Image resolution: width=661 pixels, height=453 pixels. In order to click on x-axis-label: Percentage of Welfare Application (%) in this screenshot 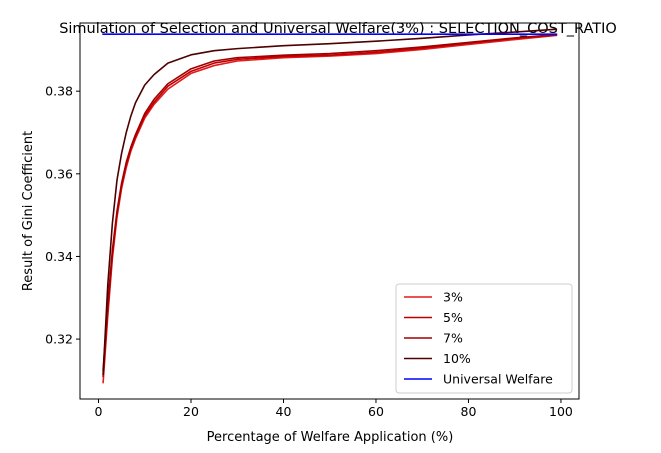, I will do `click(330, 437)`.